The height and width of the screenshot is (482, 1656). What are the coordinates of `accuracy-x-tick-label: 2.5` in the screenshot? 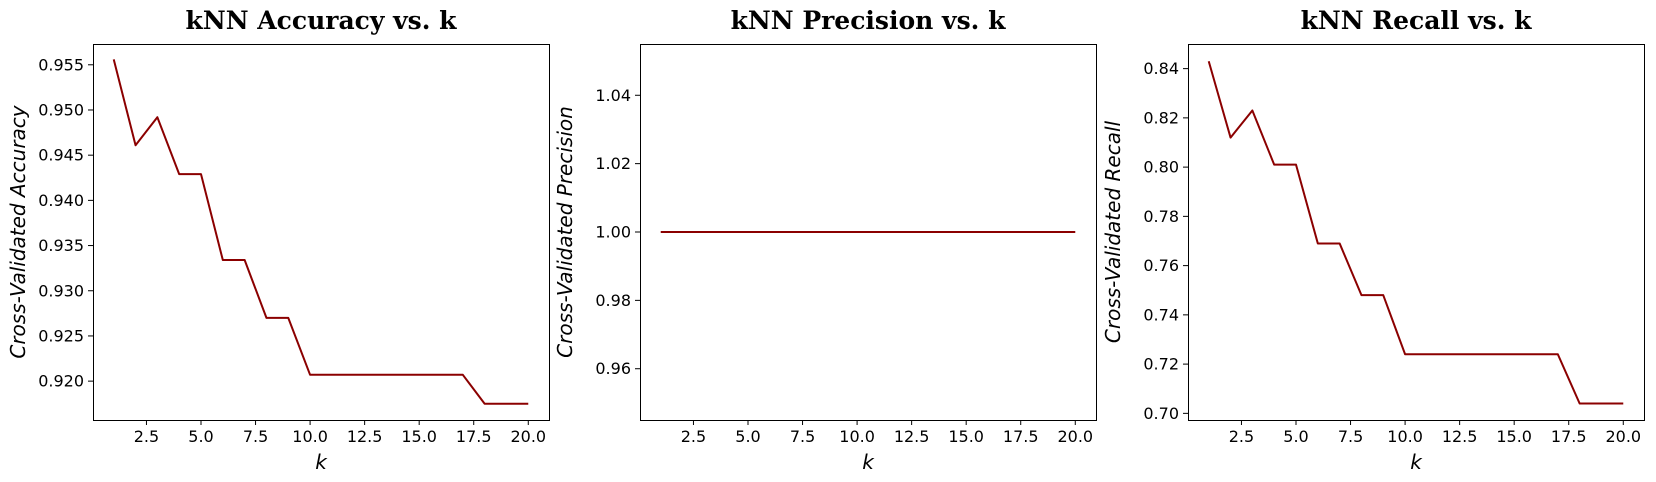 It's located at (146, 436).